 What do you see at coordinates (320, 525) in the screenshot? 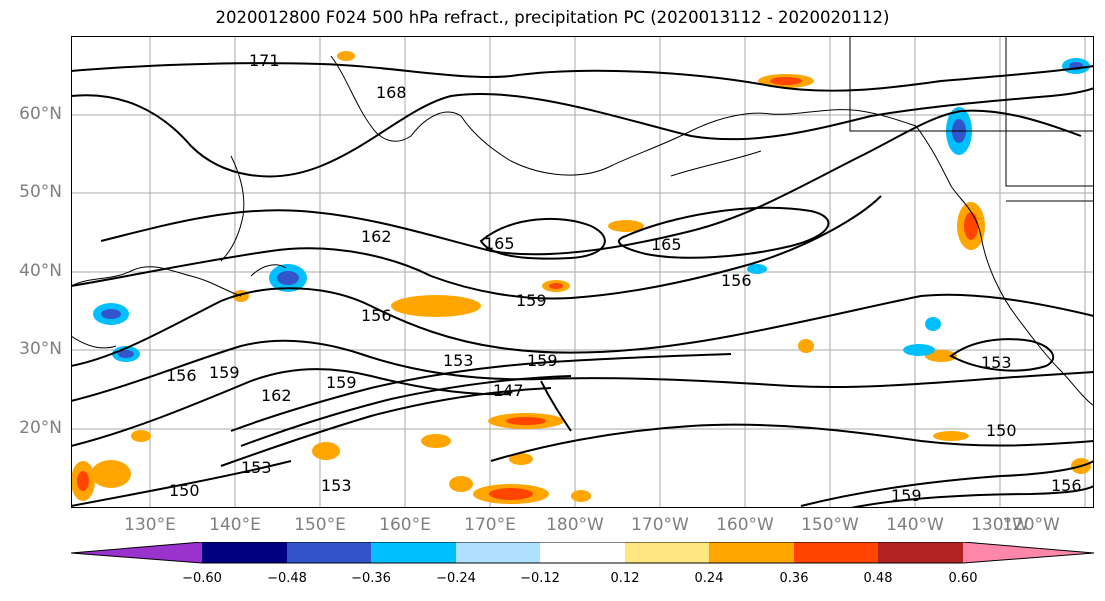
I see `lon-label: 150°E` at bounding box center [320, 525].